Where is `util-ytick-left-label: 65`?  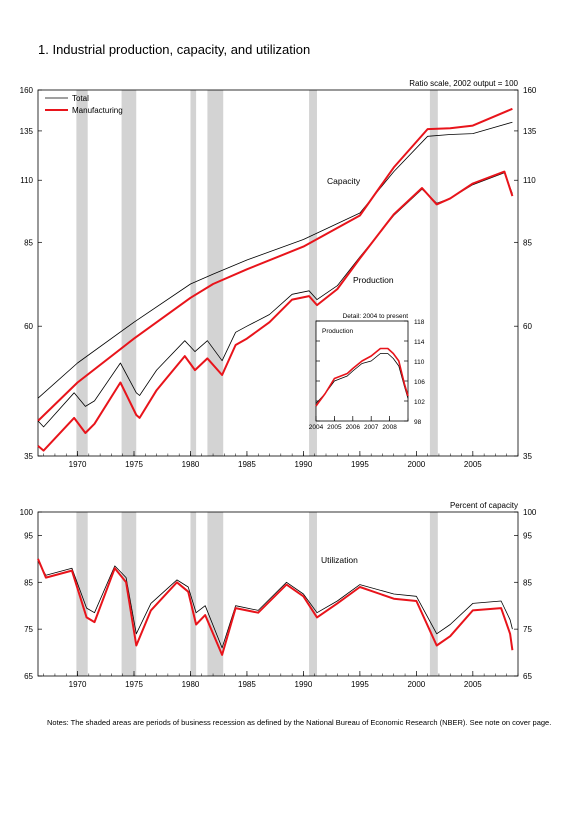 util-ytick-left-label: 65 is located at coordinates (28, 676).